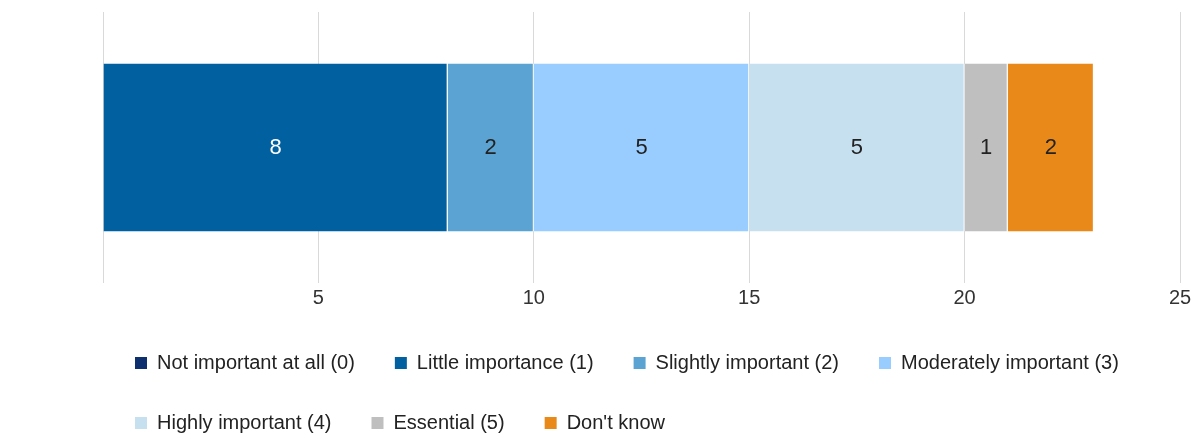 This screenshot has width=1200, height=443. I want to click on legend-label: Not important at all (0), so click(256, 361).